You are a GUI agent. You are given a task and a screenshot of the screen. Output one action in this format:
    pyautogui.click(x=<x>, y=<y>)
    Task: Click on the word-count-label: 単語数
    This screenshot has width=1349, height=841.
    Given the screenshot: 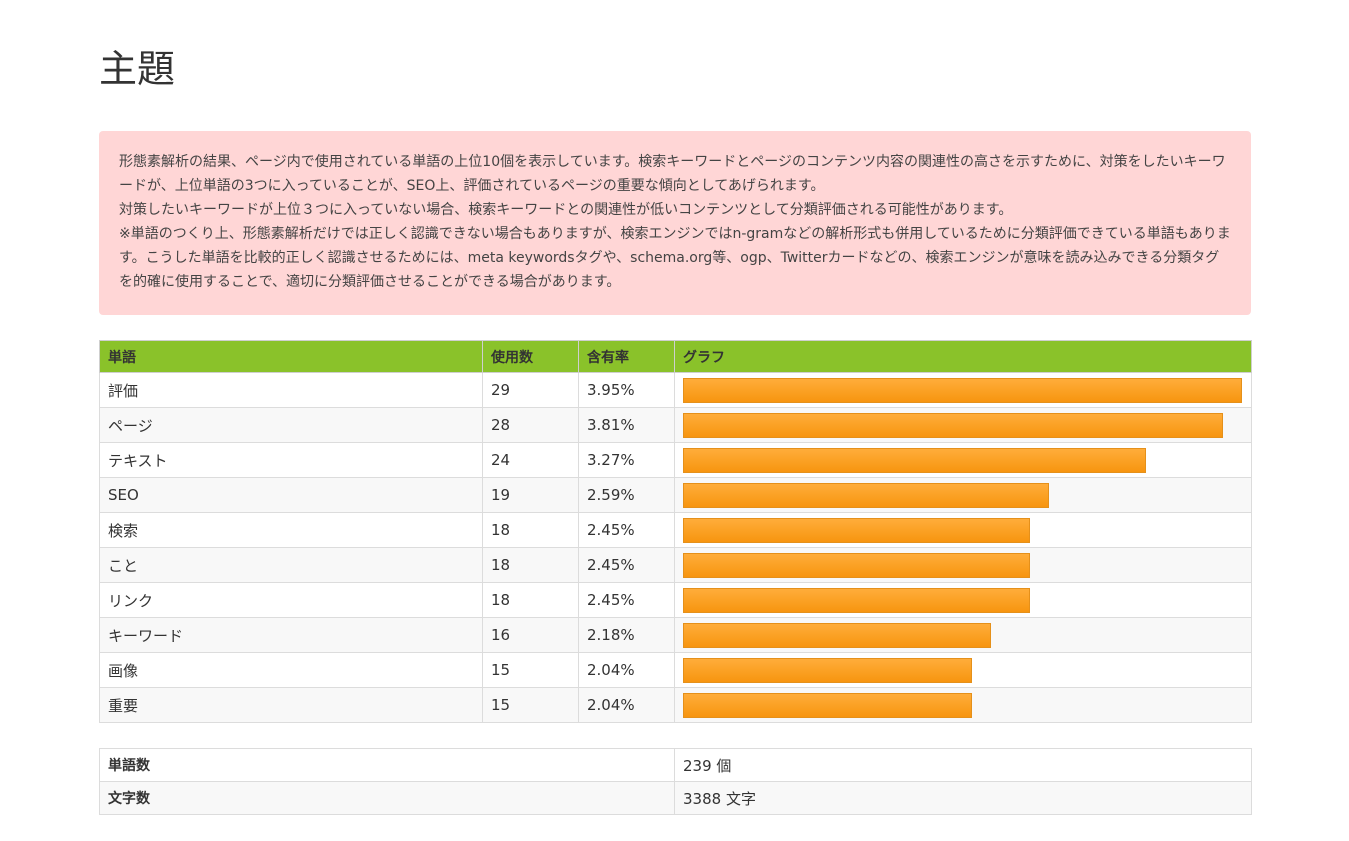 What is the action you would take?
    pyautogui.click(x=387, y=765)
    